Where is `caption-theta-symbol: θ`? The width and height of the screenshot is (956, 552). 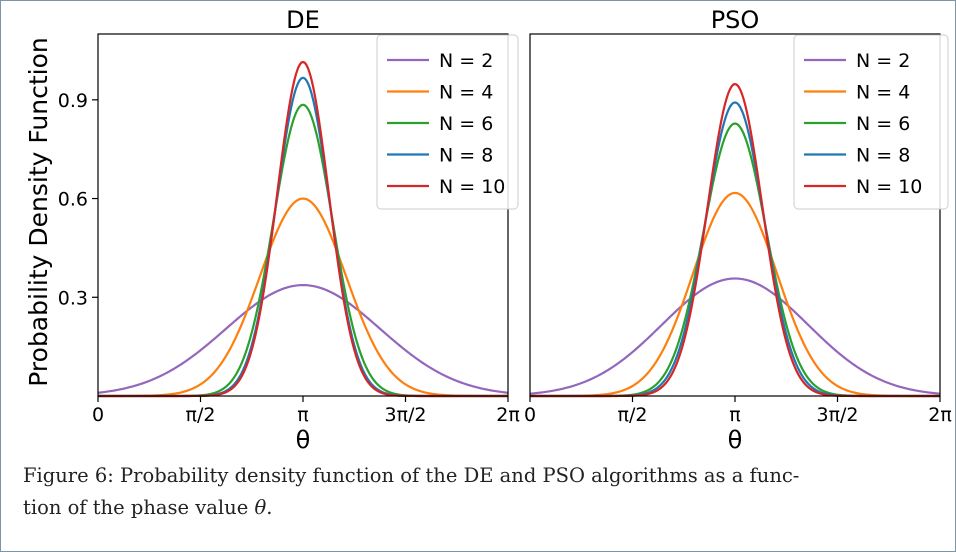 caption-theta-symbol: θ is located at coordinates (260, 507).